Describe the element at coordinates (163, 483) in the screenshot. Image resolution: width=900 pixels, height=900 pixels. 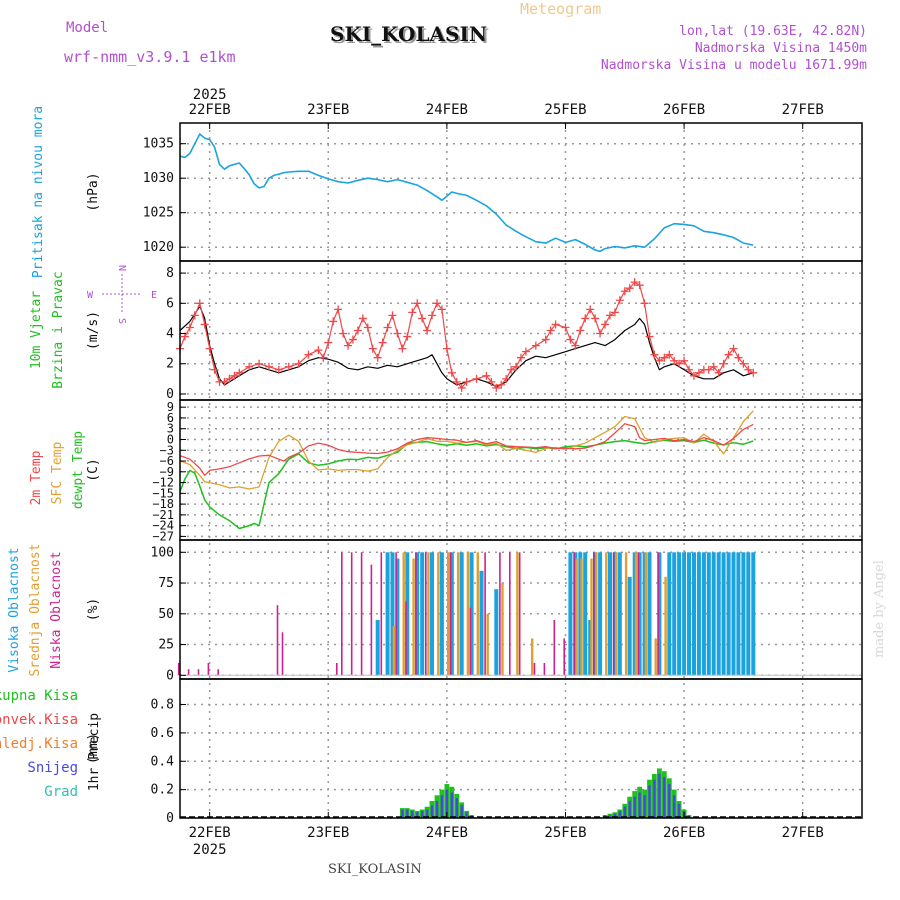
I see `y-tick-label: −12` at that location.